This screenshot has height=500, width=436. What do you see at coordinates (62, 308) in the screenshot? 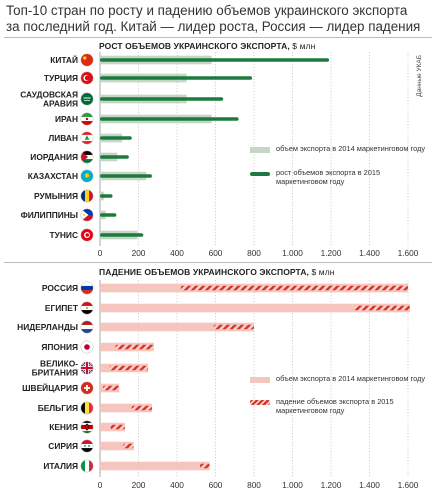
I see `category-label: ЕГИПЕТ` at bounding box center [62, 308].